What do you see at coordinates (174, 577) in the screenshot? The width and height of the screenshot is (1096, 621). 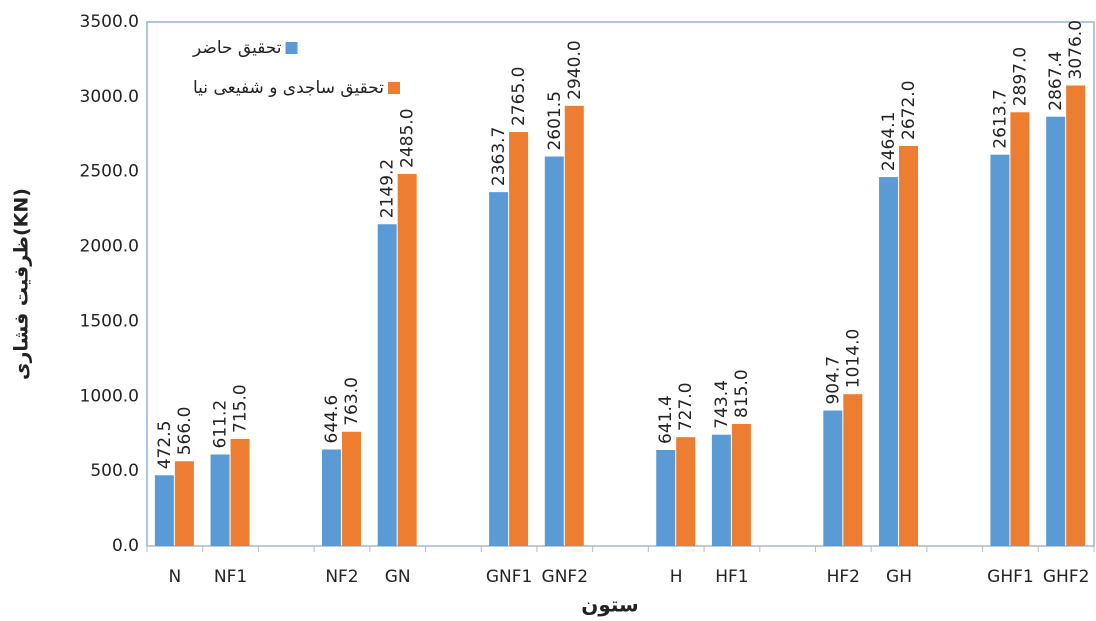 I see `x-tick-label: N` at bounding box center [174, 577].